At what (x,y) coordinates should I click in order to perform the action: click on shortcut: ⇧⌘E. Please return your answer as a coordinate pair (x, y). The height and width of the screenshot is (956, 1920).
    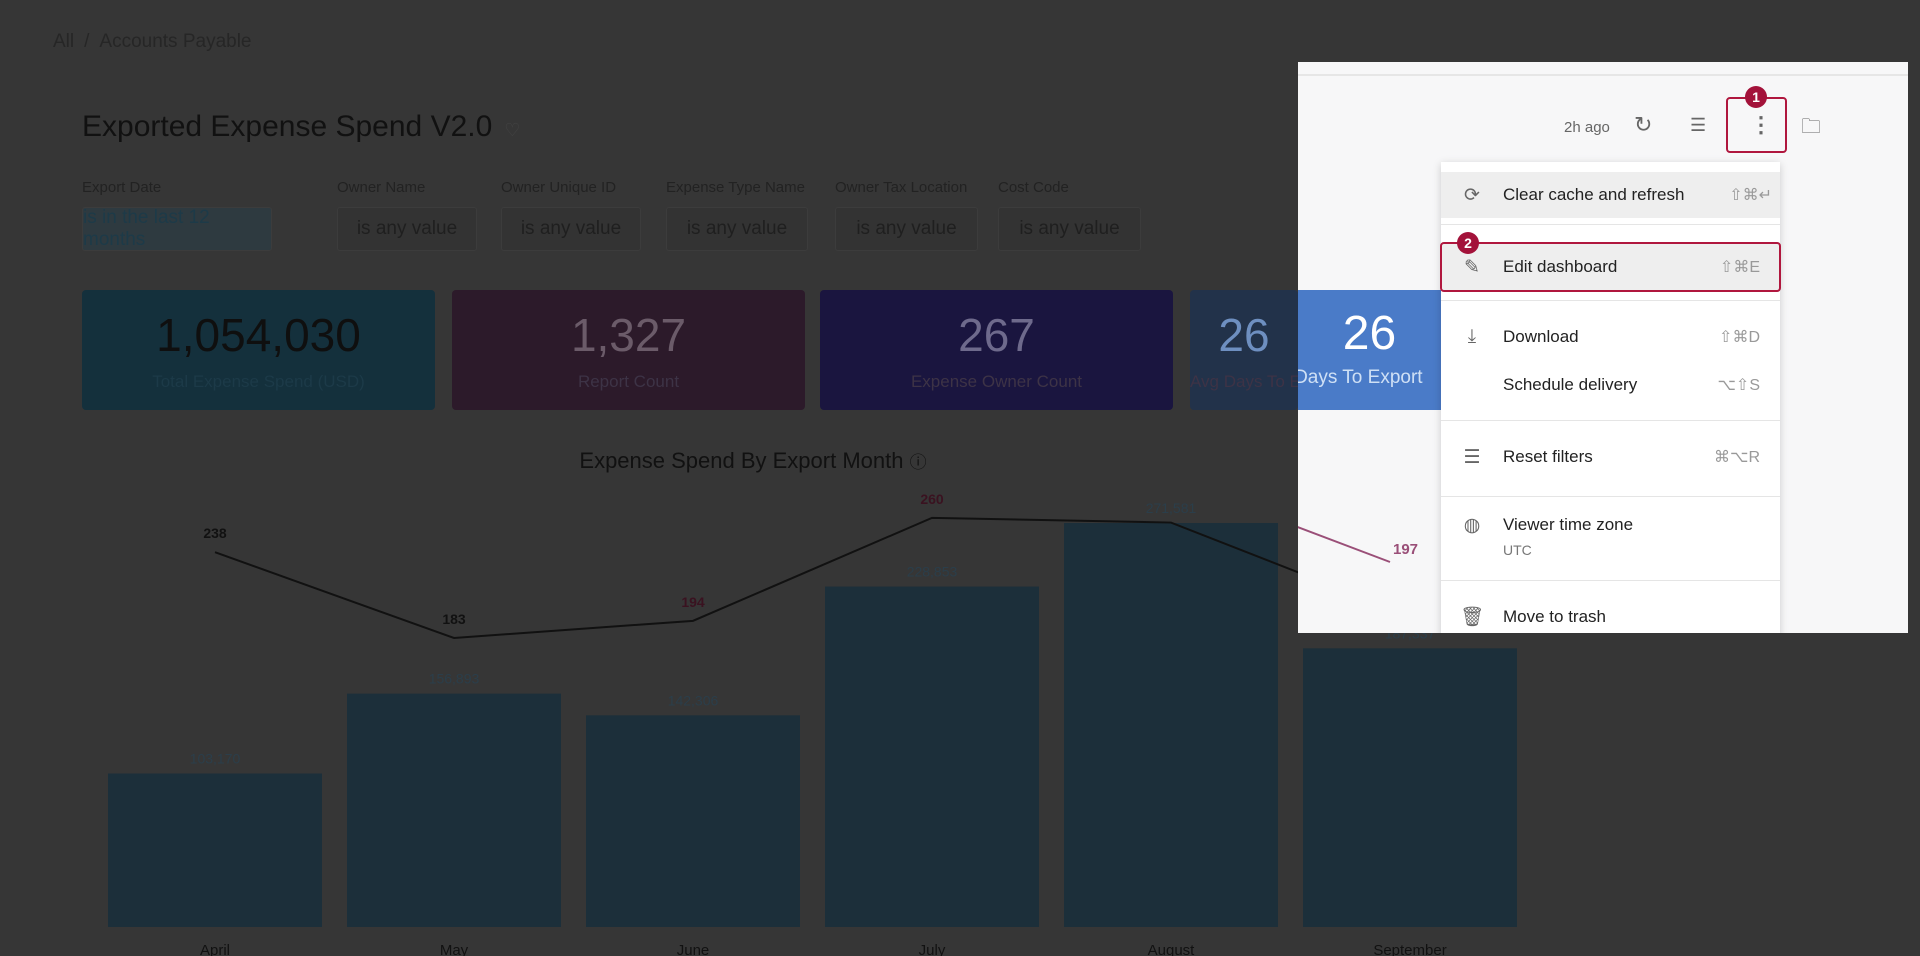
    Looking at the image, I should click on (1739, 267).